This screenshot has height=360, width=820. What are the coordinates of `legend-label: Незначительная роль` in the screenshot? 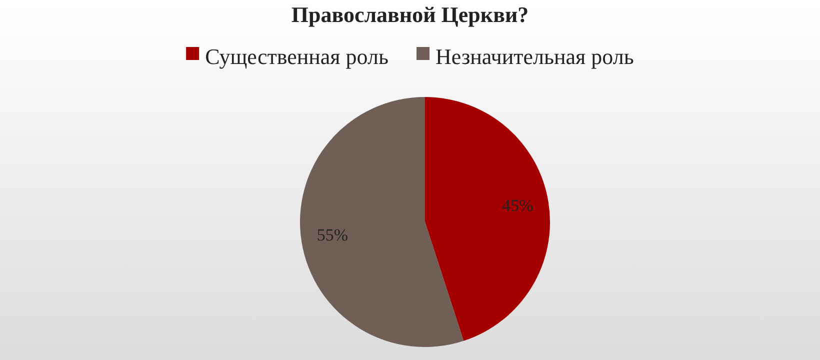 It's located at (535, 57).